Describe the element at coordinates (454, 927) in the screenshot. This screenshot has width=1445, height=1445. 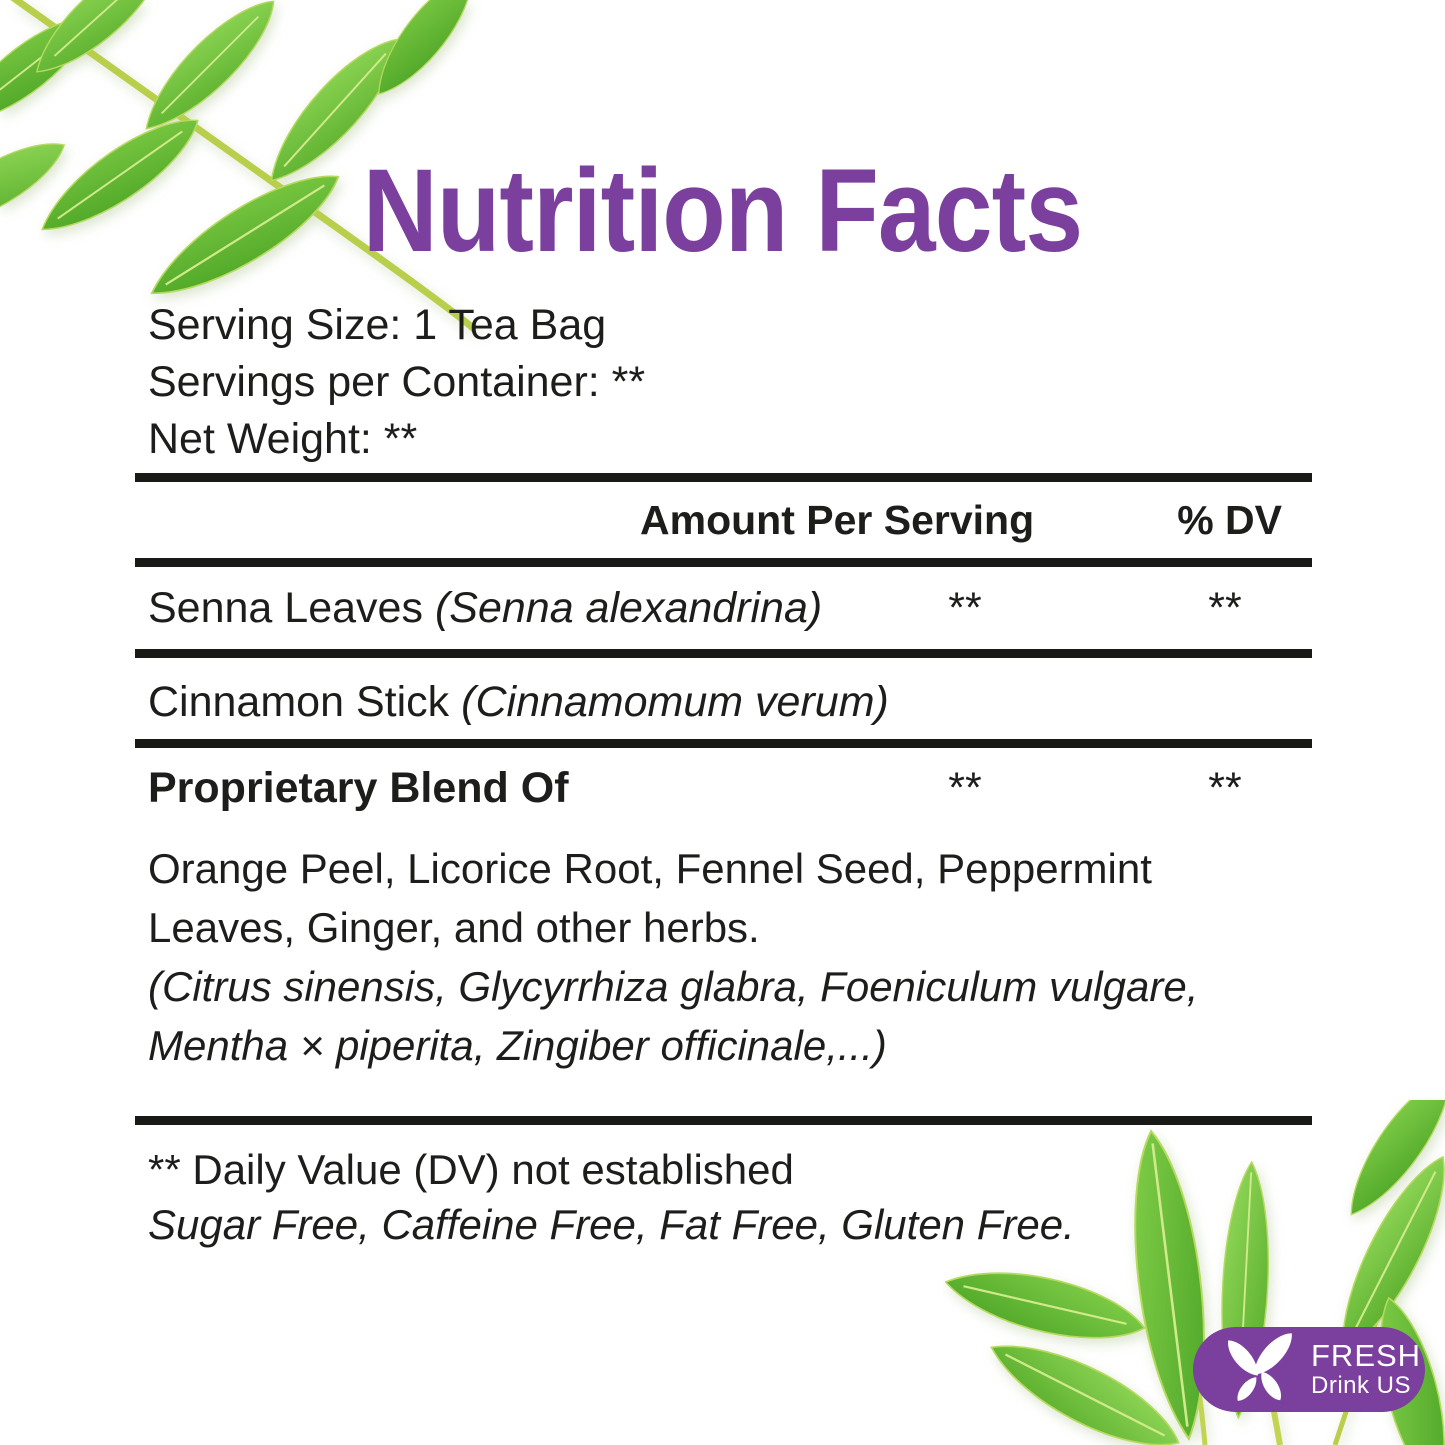
I see `blend-line: Leaves, Ginger, and other herbs.` at that location.